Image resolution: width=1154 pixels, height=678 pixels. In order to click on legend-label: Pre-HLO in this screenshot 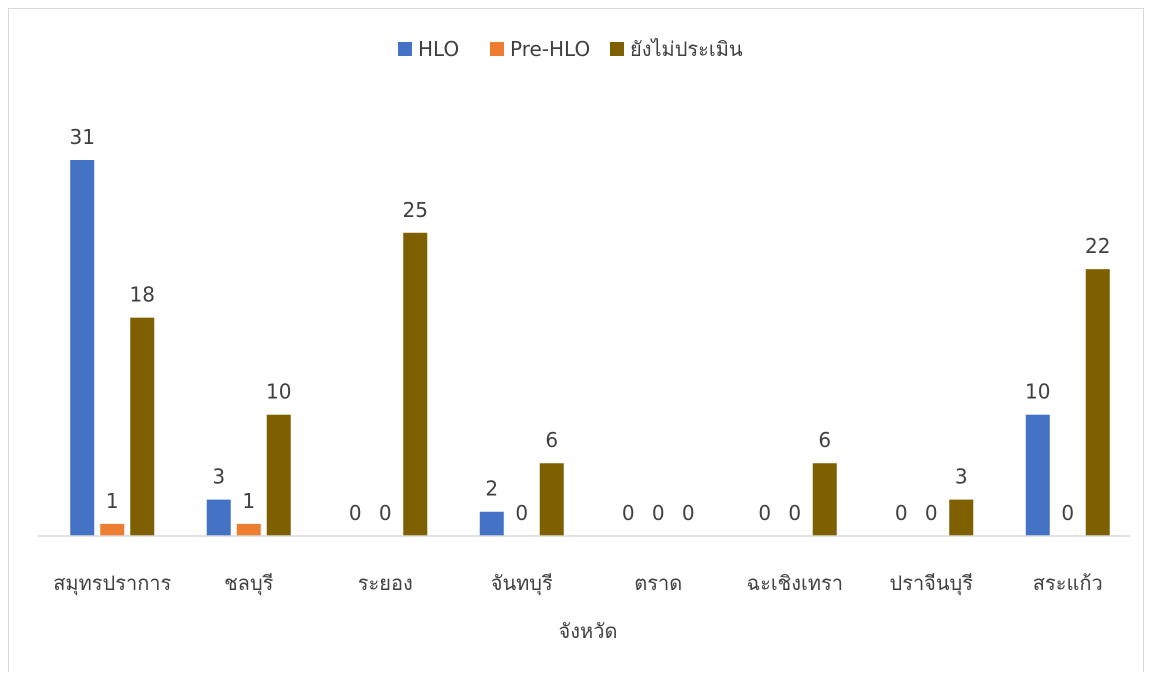, I will do `click(550, 49)`.